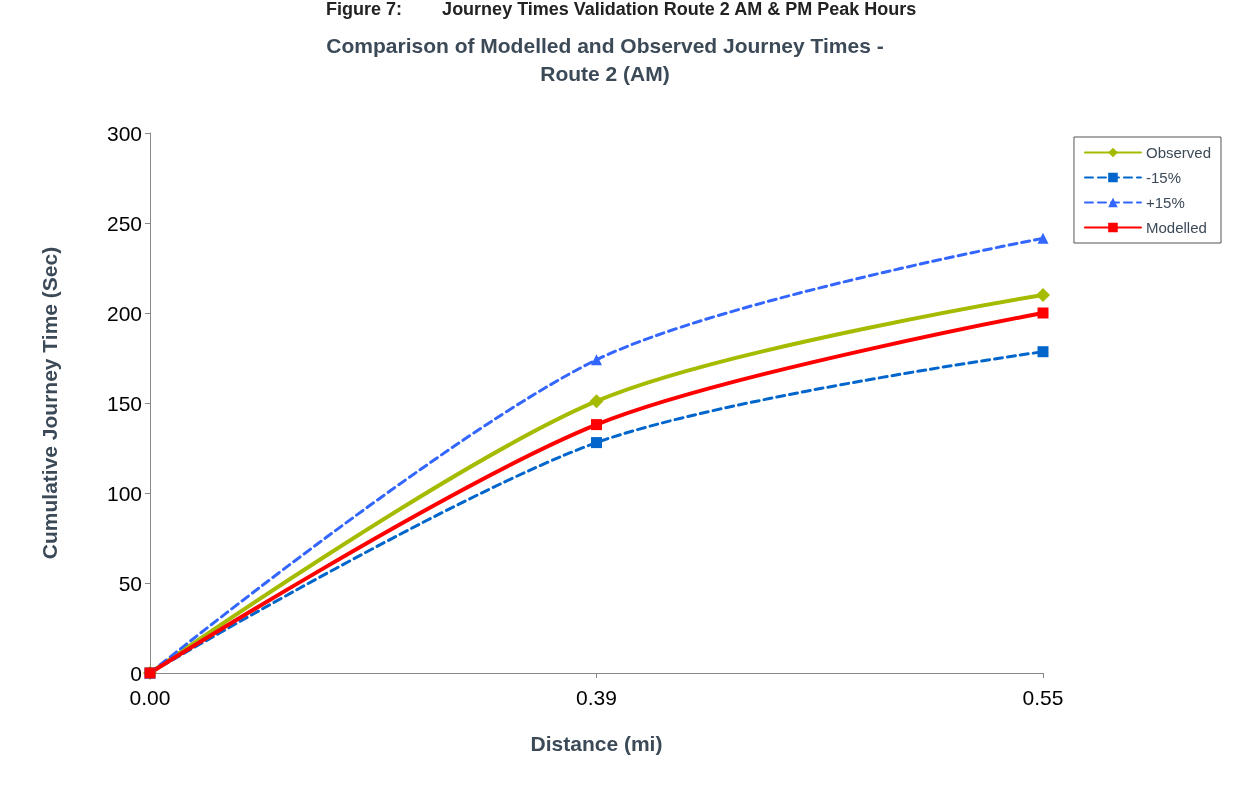  What do you see at coordinates (124, 403) in the screenshot?
I see `y-tick-label: 150` at bounding box center [124, 403].